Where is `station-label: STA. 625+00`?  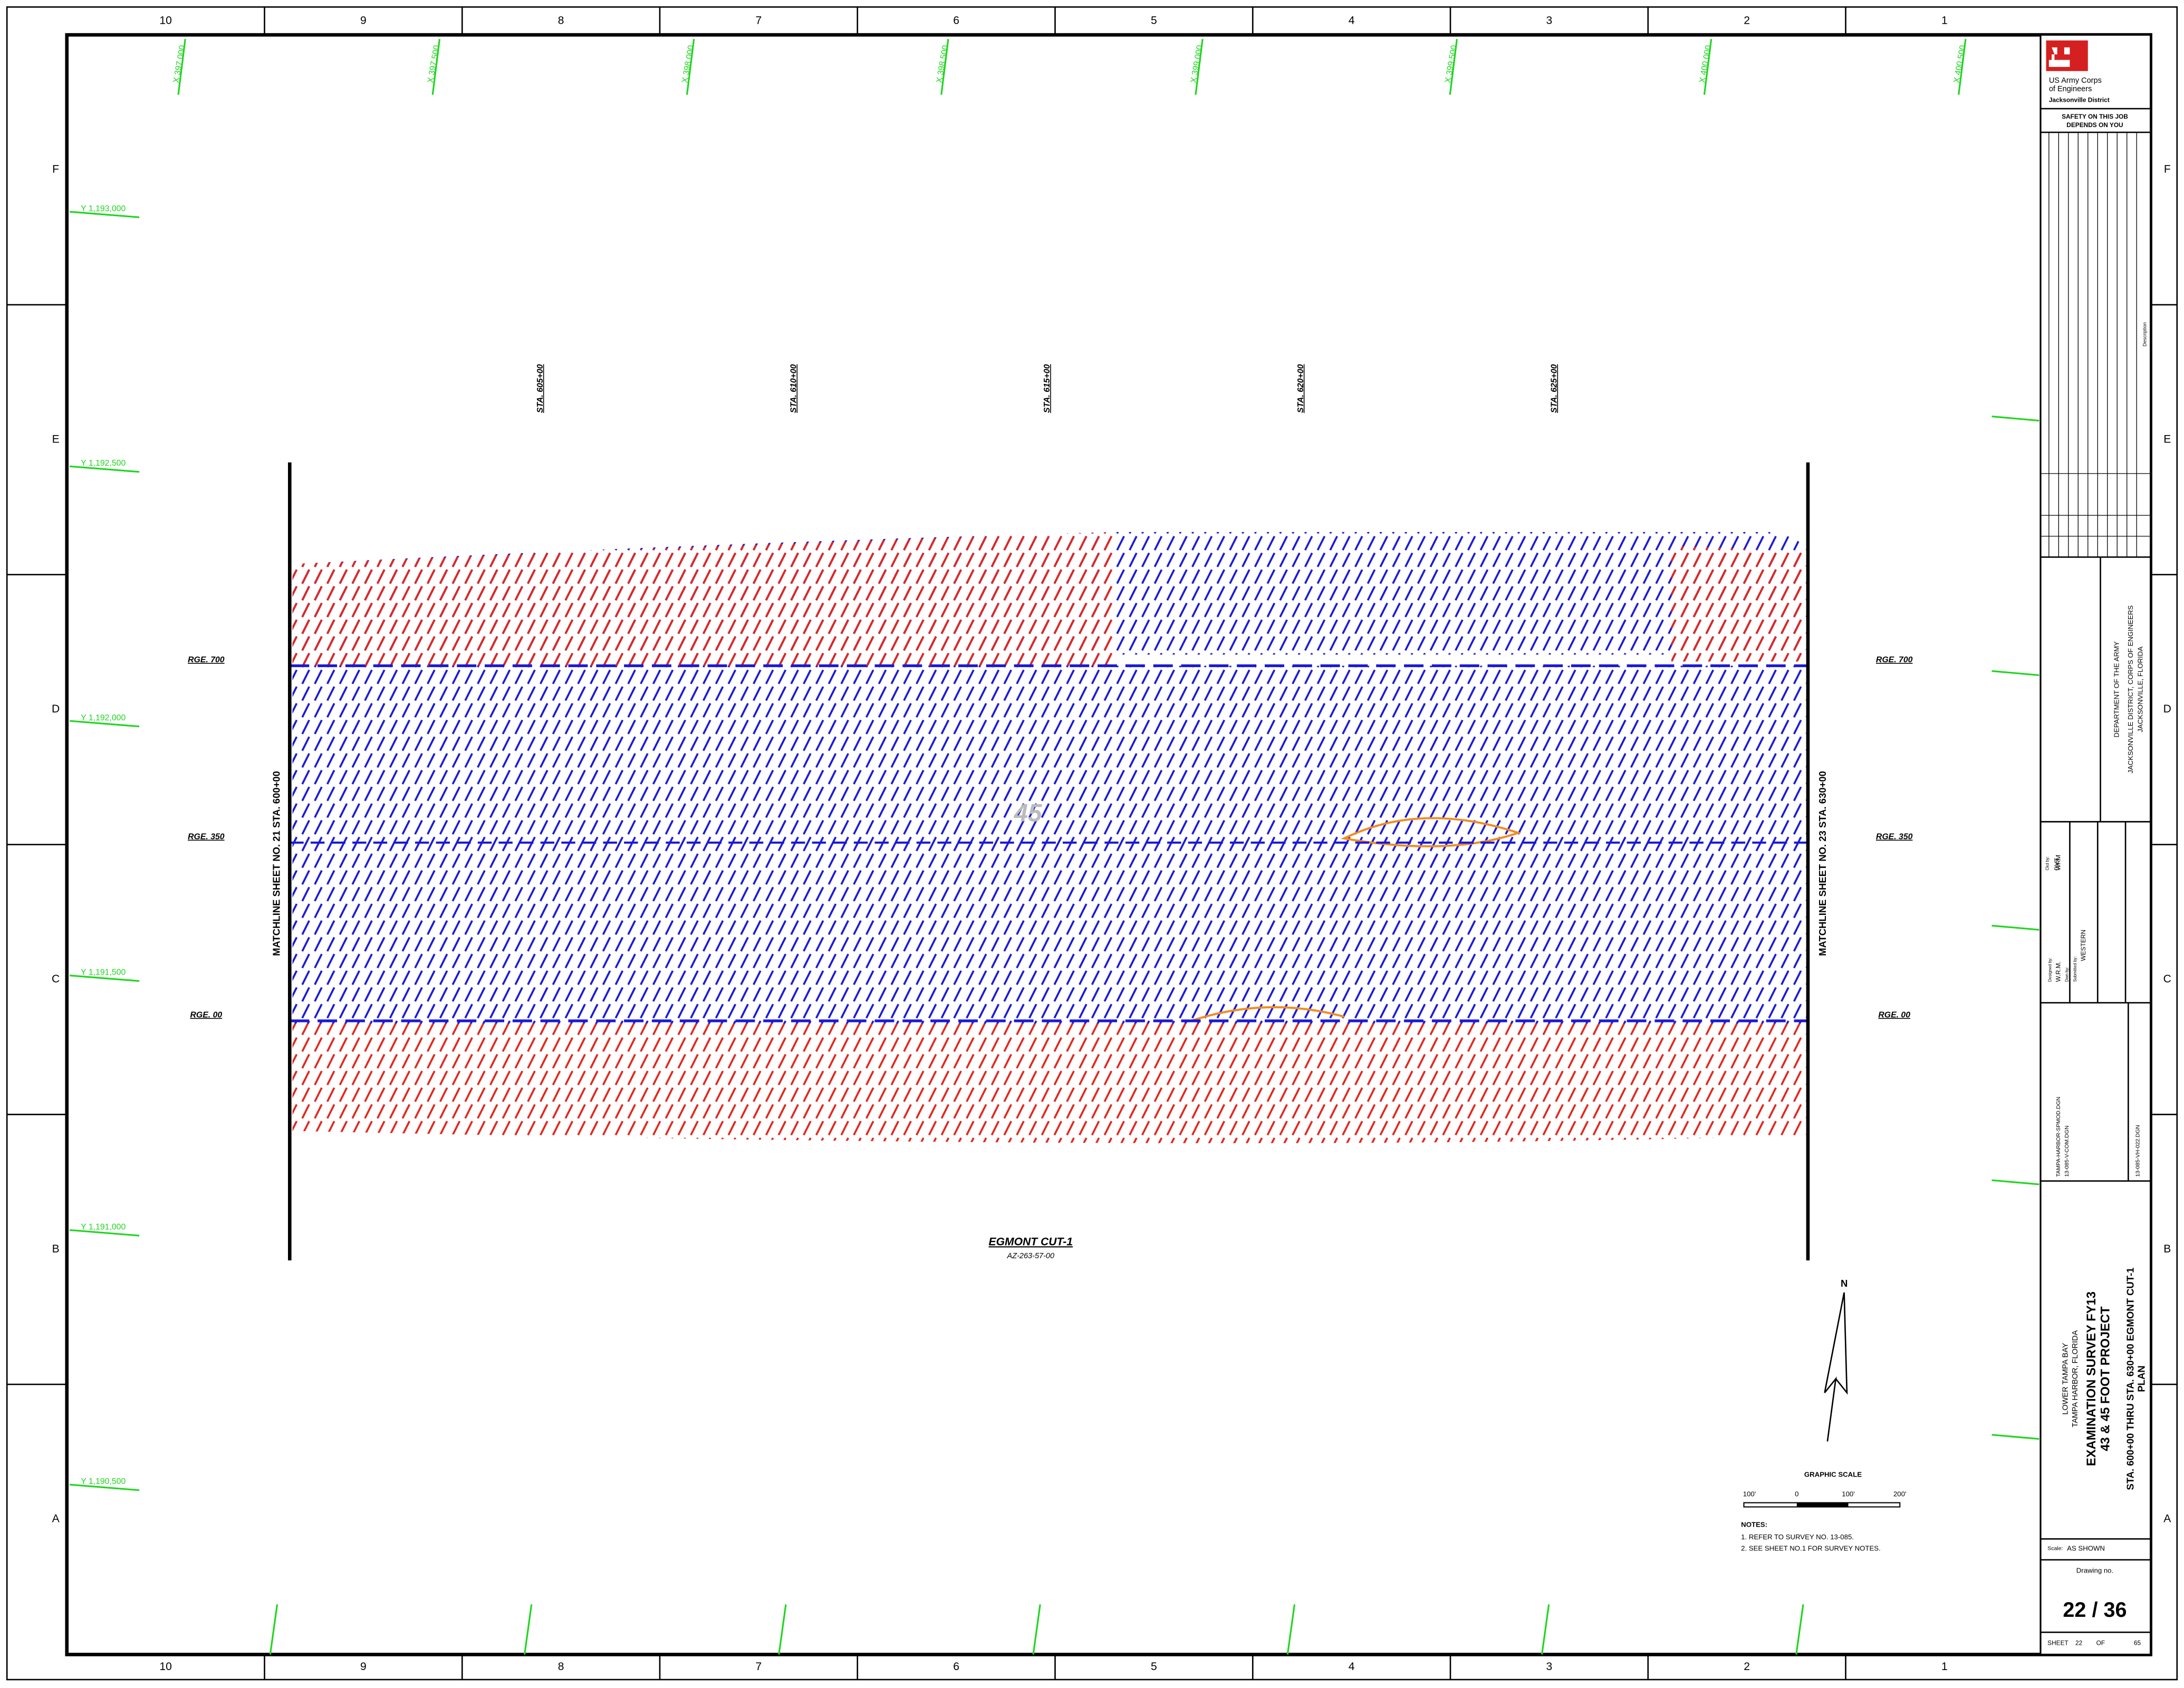 station-label: STA. 625+00 is located at coordinates (1554, 389).